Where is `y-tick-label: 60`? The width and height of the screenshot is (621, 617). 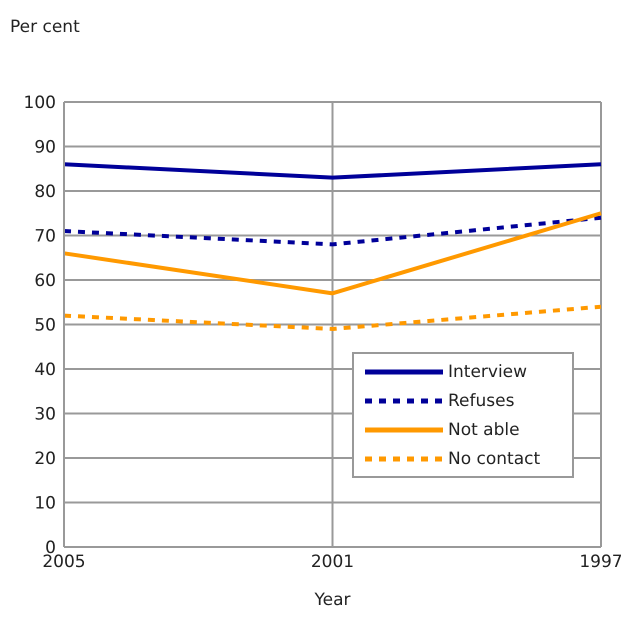
y-tick-label: 60 is located at coordinates (45, 281).